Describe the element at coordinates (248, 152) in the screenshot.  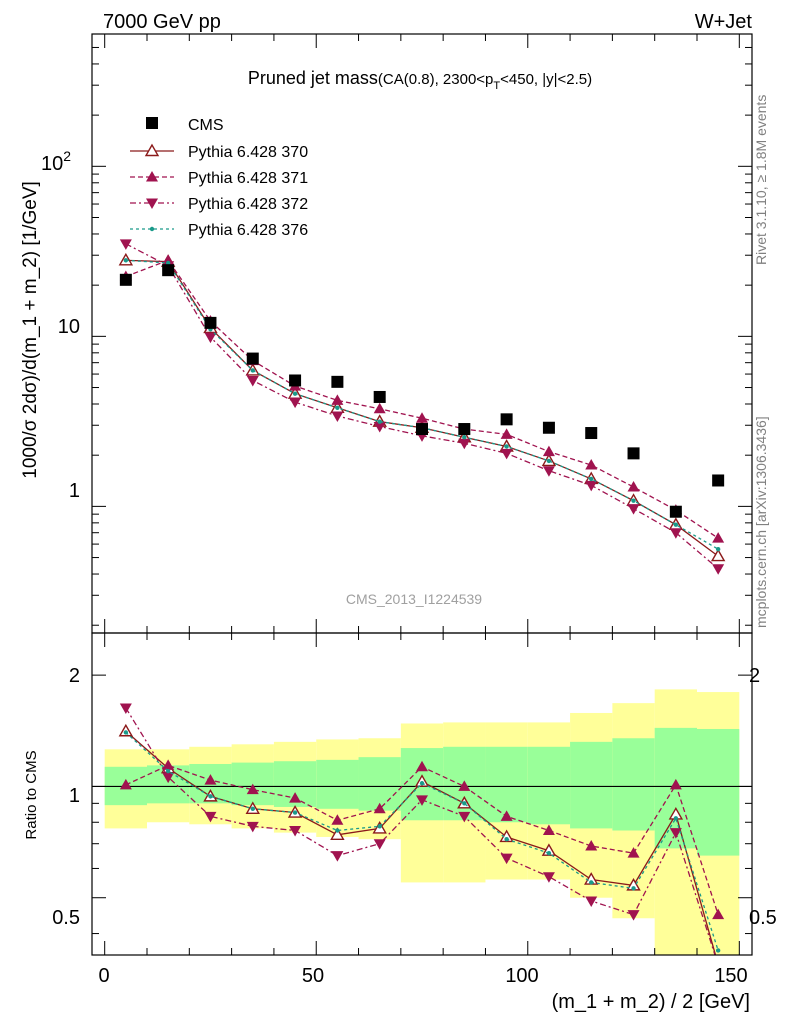
I see `legend-label-0: Pythia 6.428 370` at that location.